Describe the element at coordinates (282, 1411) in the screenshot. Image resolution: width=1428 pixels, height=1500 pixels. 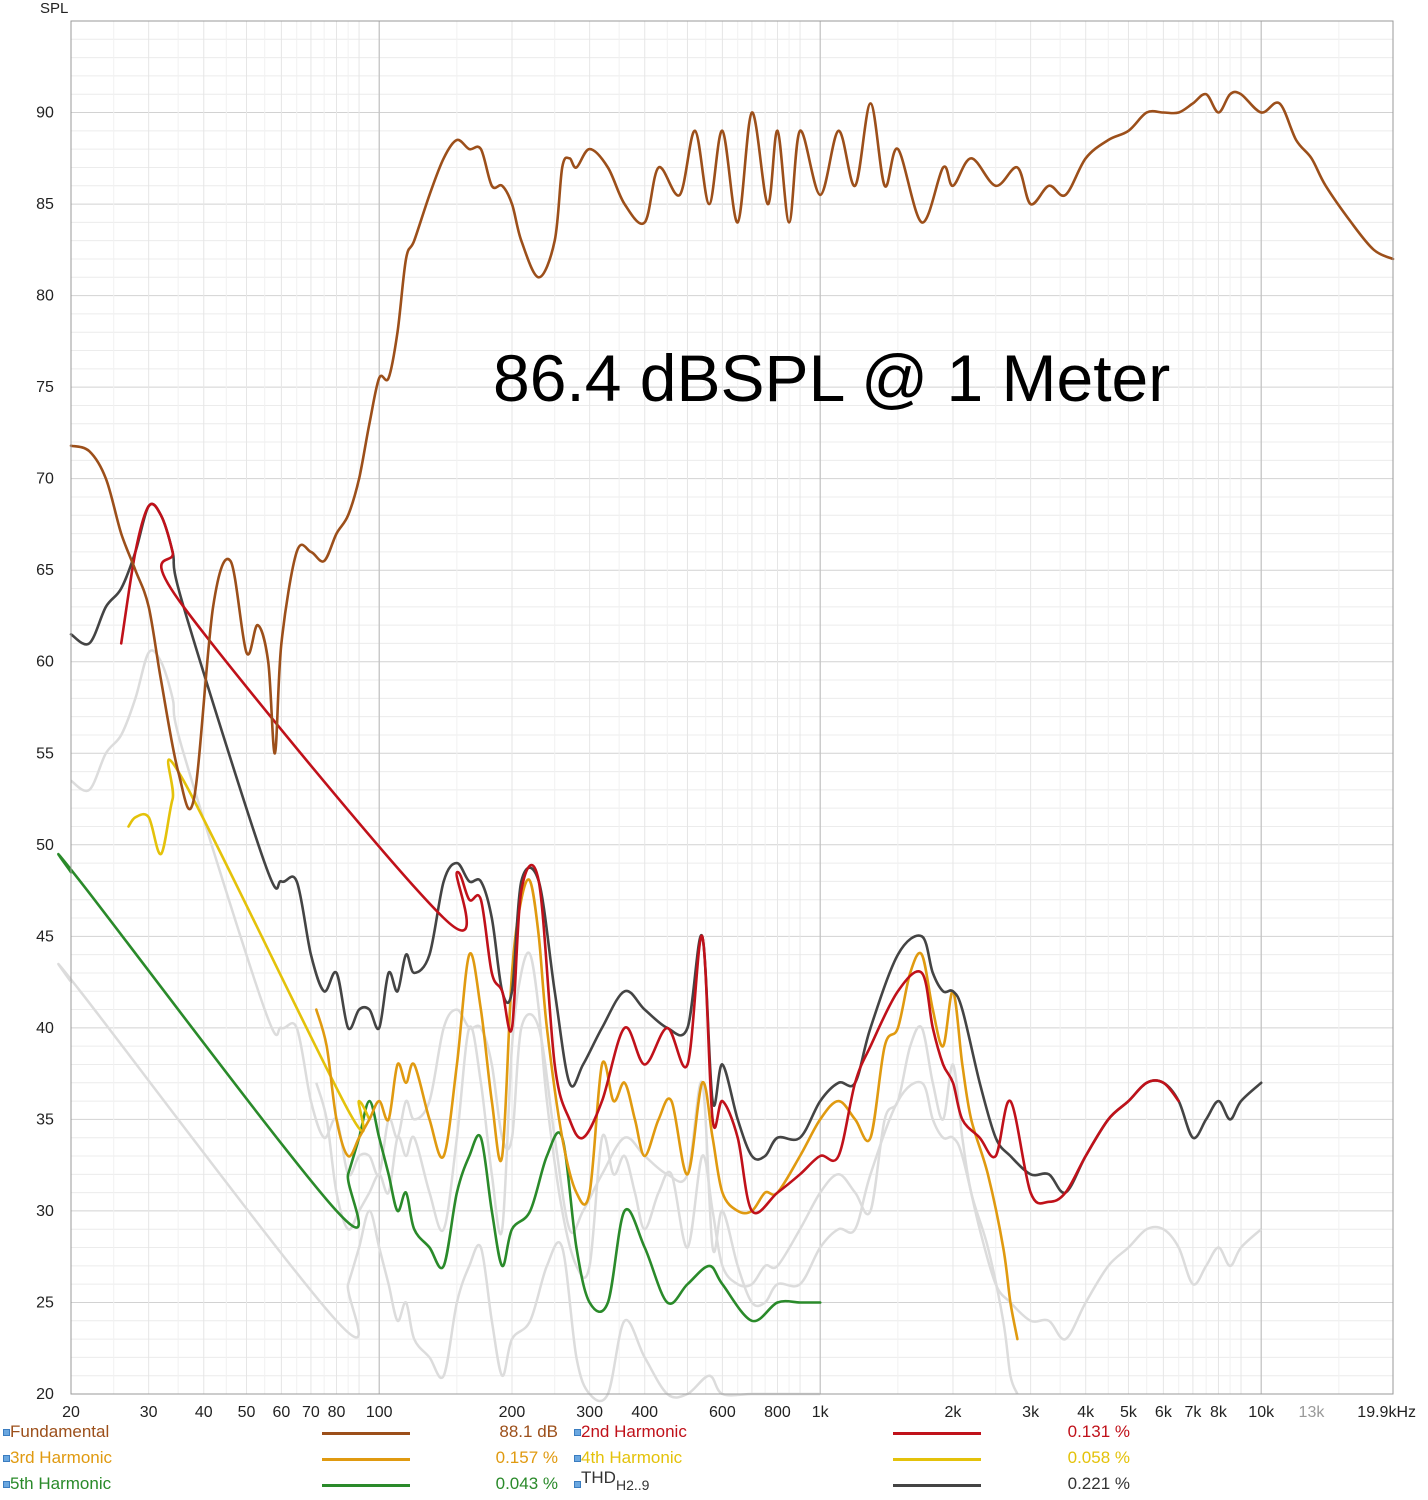
I see `x-tick-label: 60` at that location.